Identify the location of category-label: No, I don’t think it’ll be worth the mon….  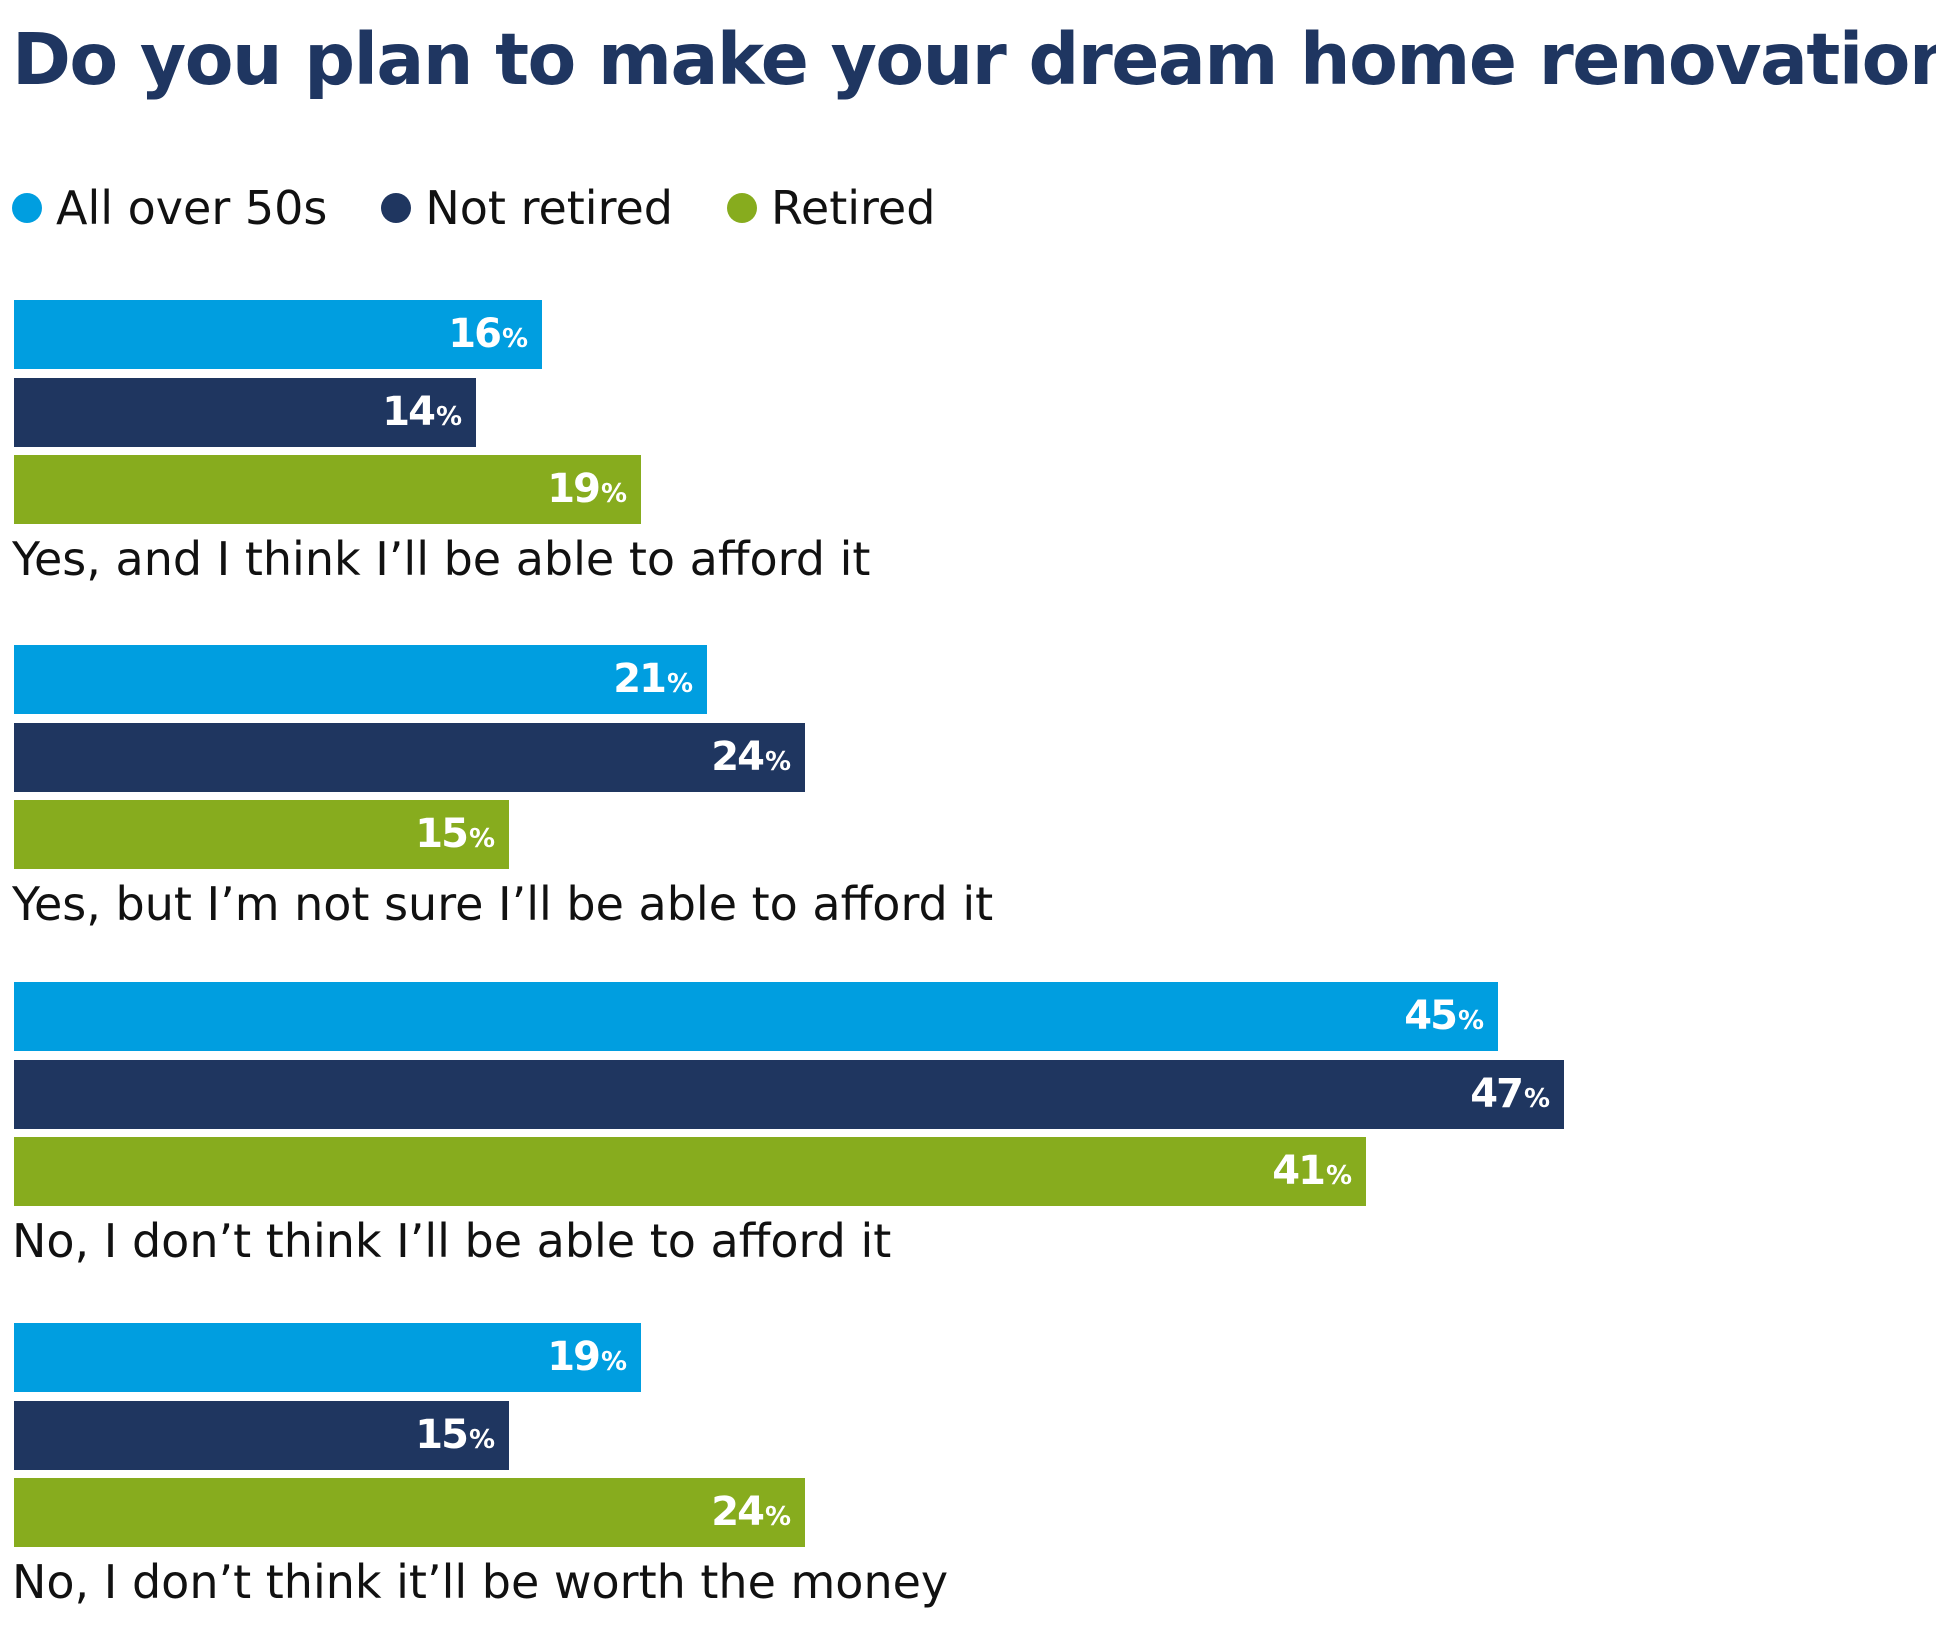
(480, 1582).